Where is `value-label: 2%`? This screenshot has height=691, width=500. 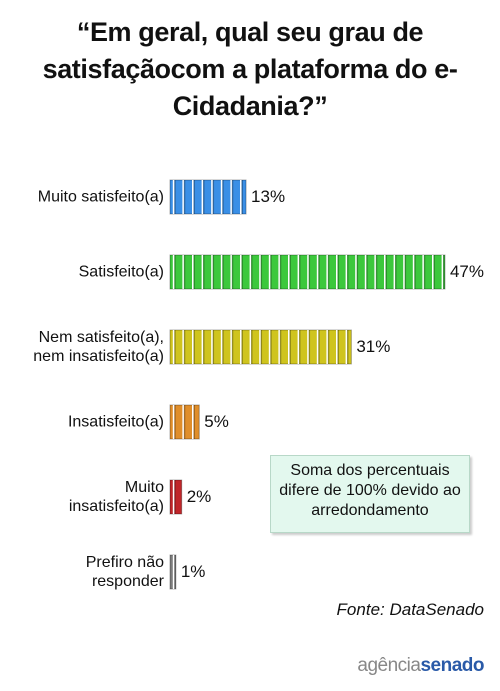
value-label: 2% is located at coordinates (199, 496).